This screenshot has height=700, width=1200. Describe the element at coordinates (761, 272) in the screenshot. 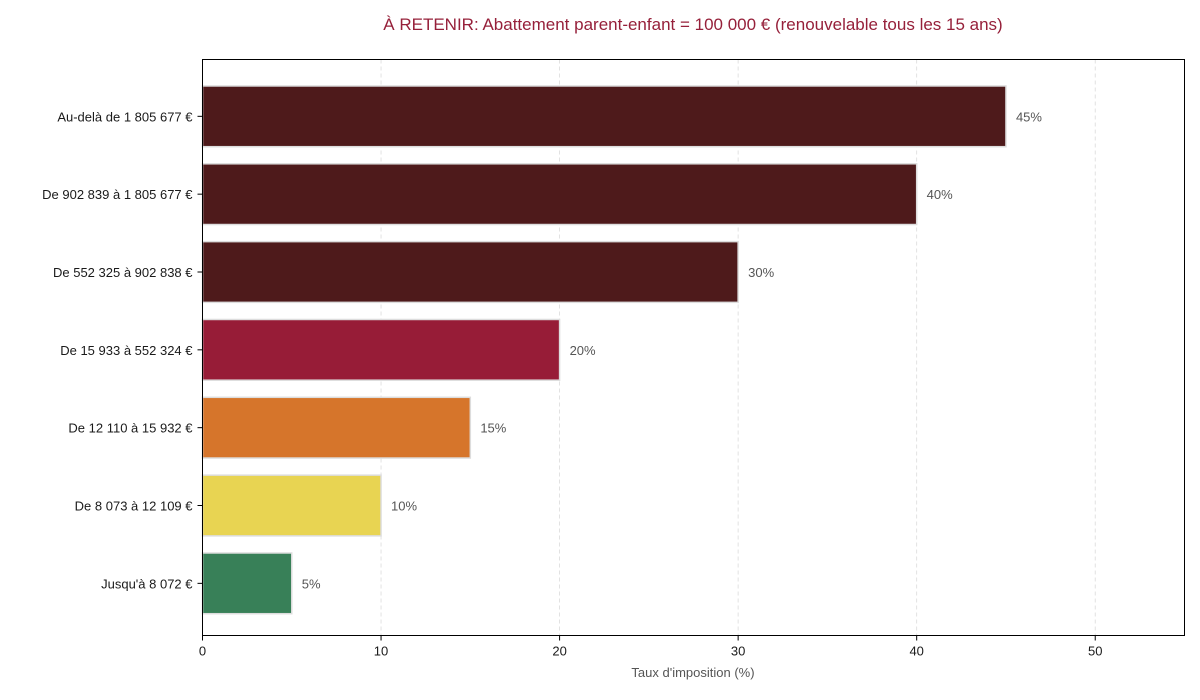

I see `bar-value-label: 30%` at that location.